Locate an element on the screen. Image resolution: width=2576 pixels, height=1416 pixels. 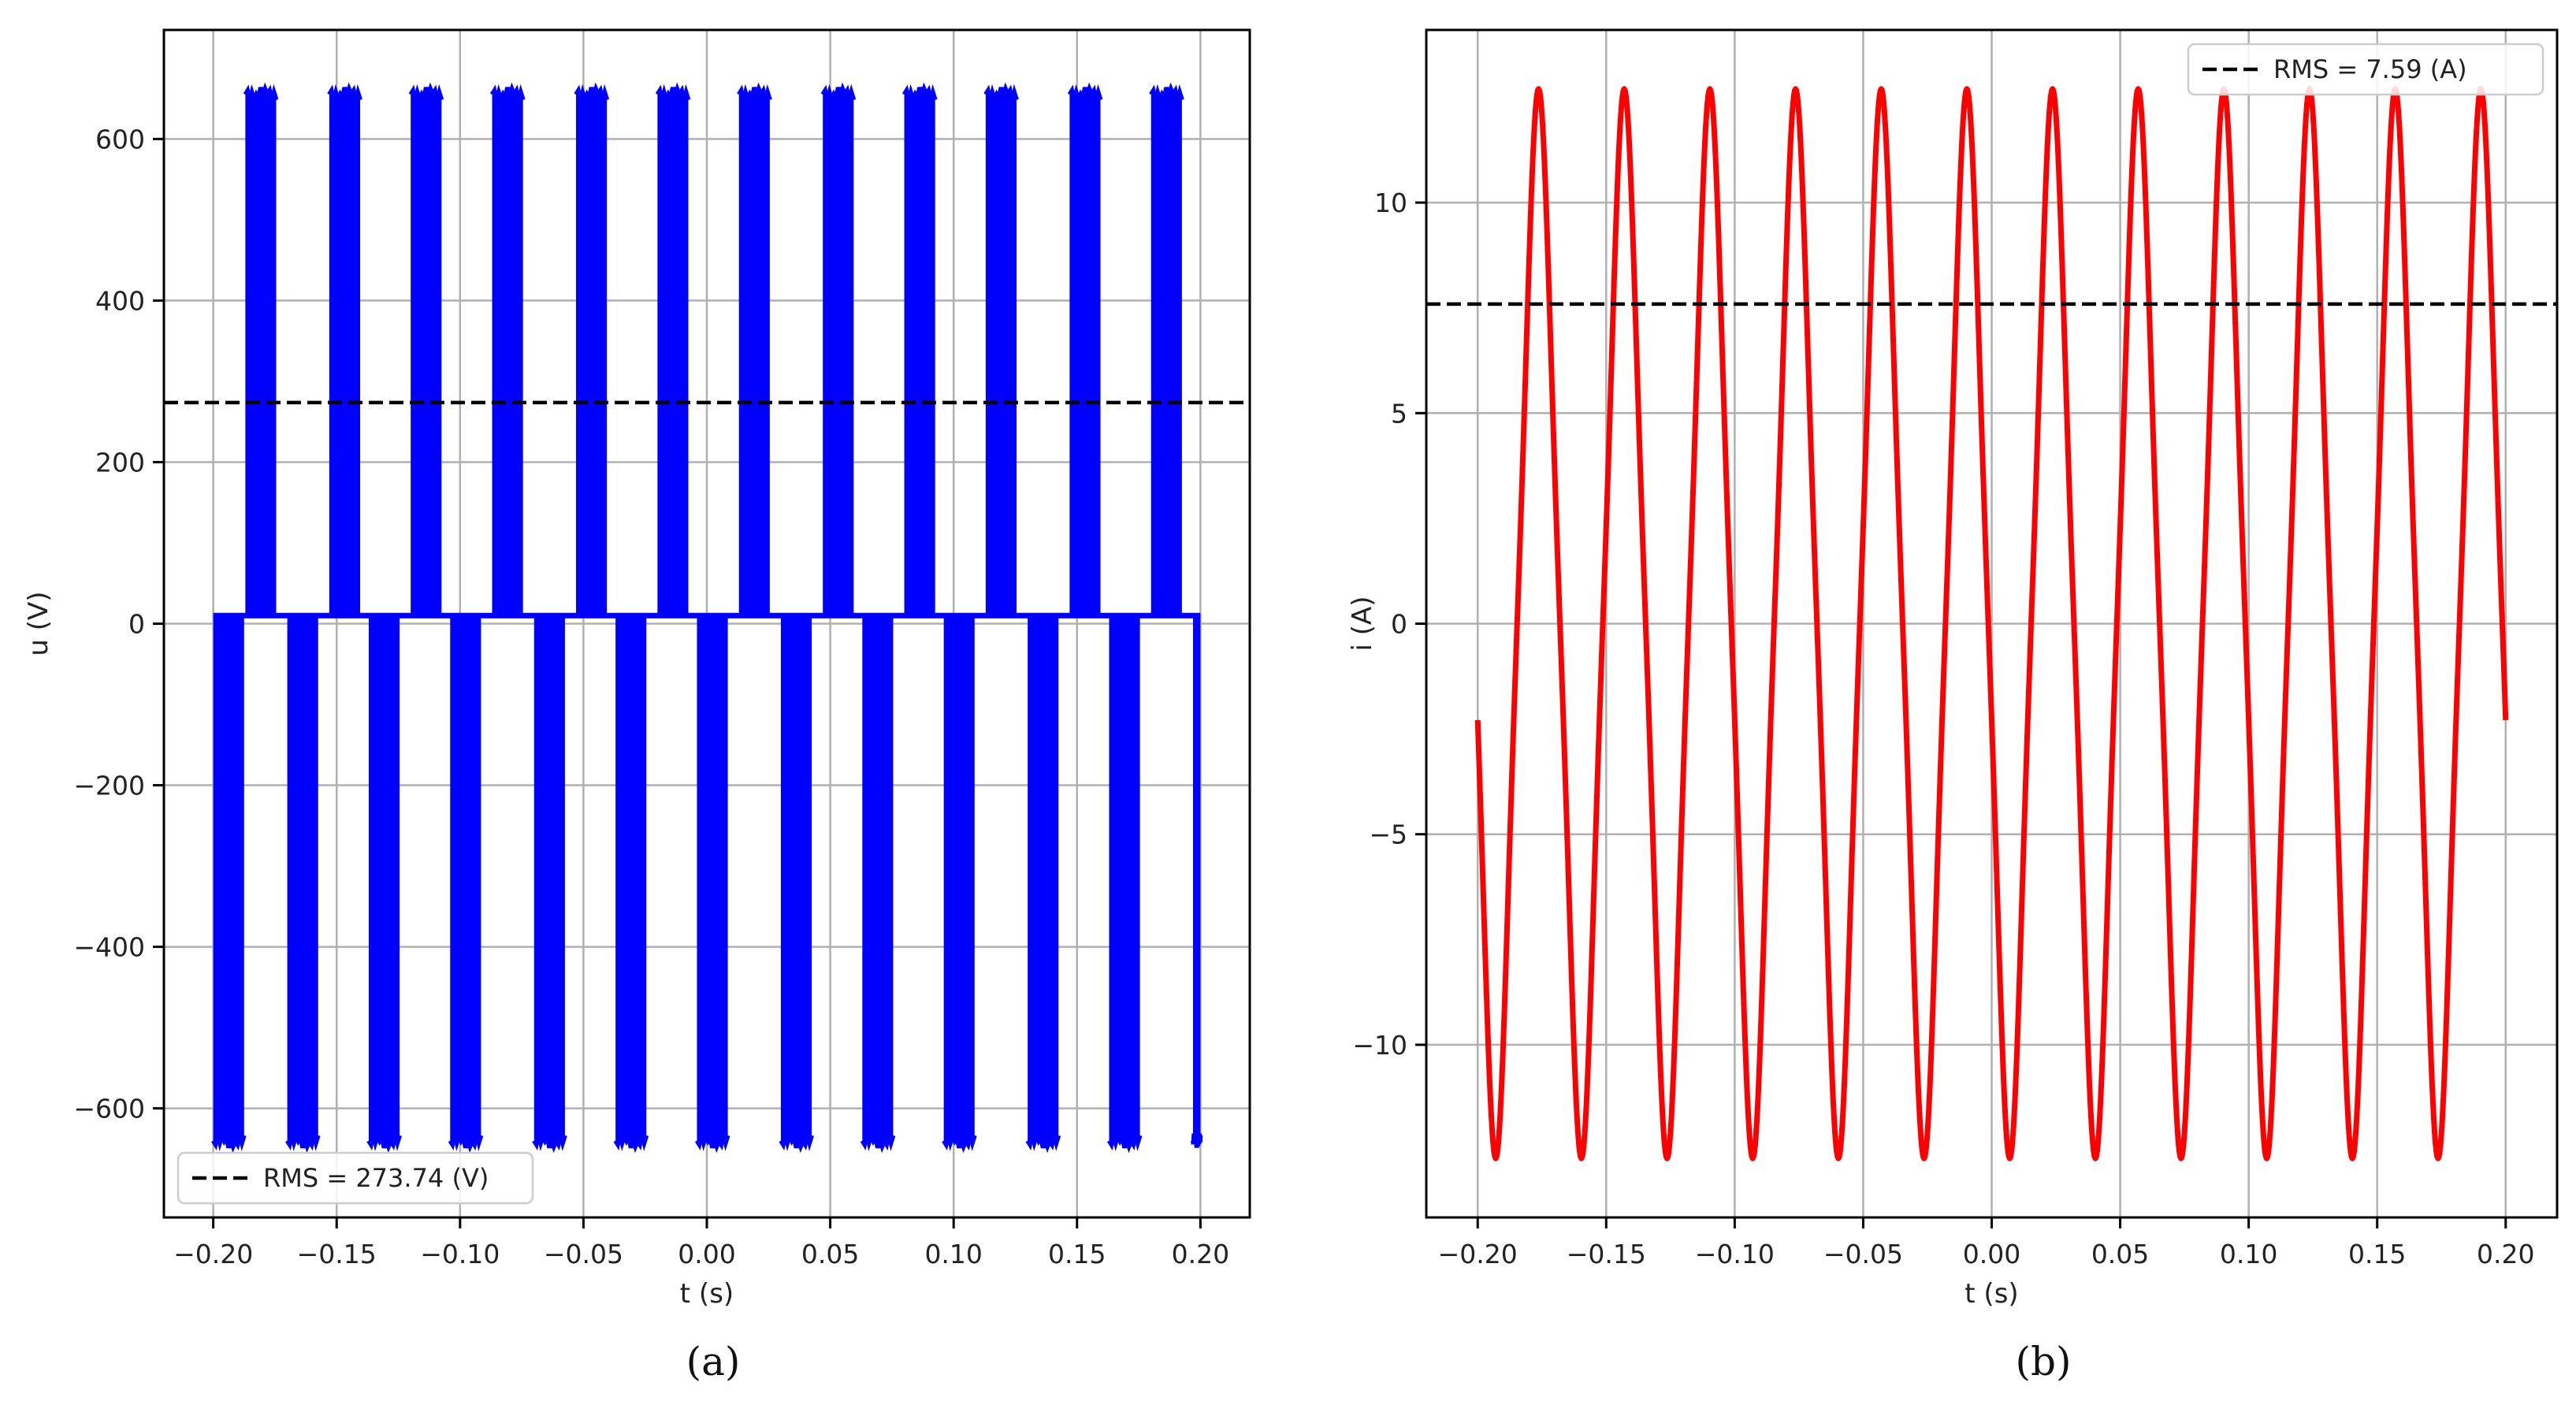
y-tick-label: −400 is located at coordinates (109, 948).